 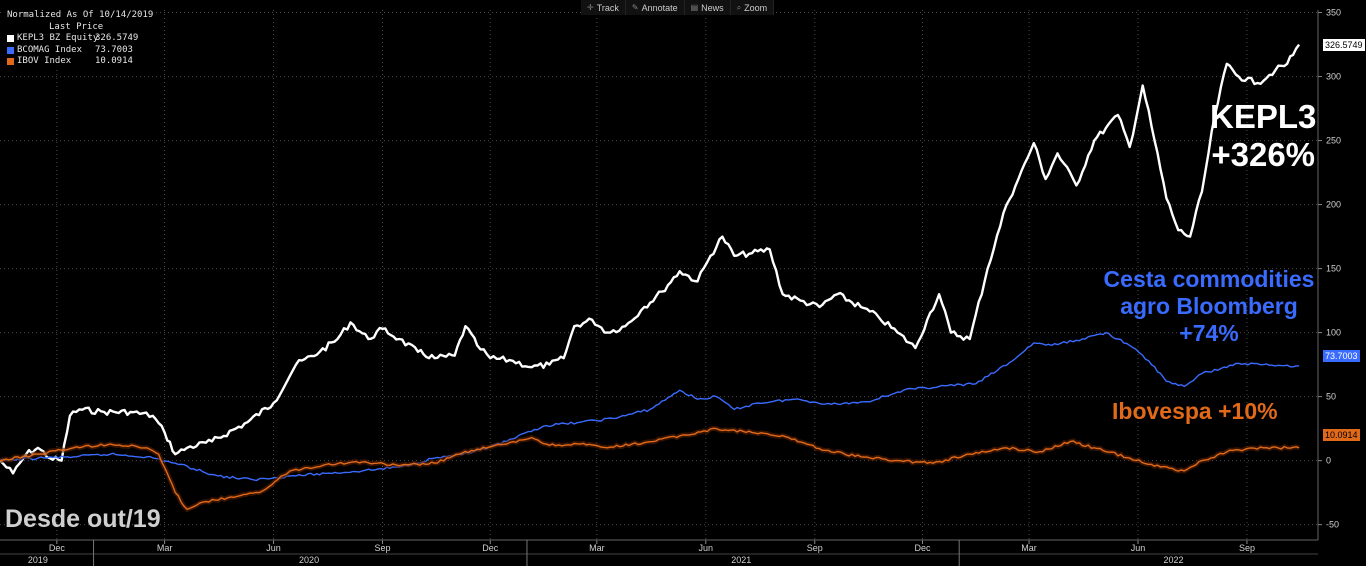 I want to click on bcomag-annotation-line1: Cesta commodities, so click(x=1209, y=279).